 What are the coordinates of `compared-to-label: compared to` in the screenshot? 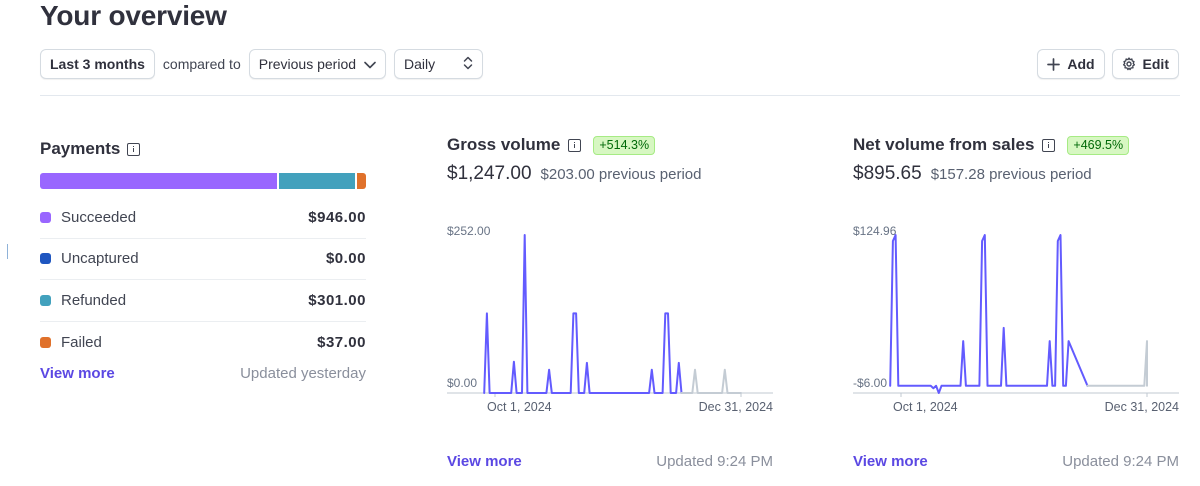 It's located at (201, 64).